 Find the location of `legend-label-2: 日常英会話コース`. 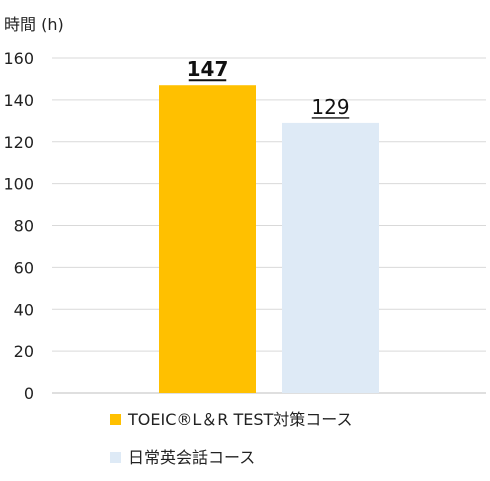

legend-label-2: 日常英会話コース is located at coordinates (191, 457).